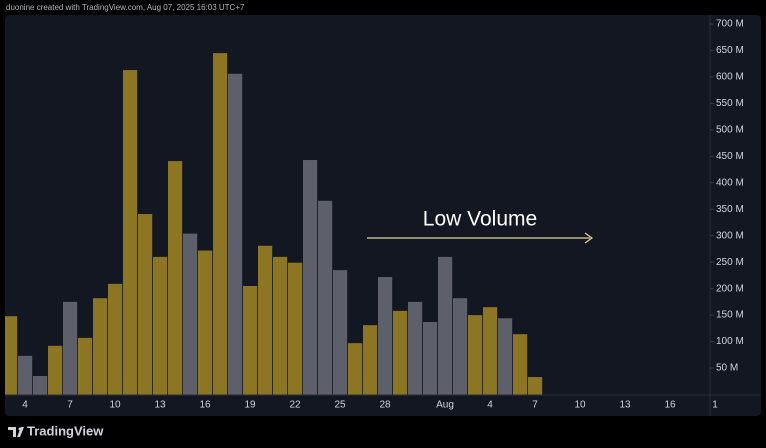 The image size is (766, 448). I want to click on y-tick-label: 700 M, so click(730, 24).